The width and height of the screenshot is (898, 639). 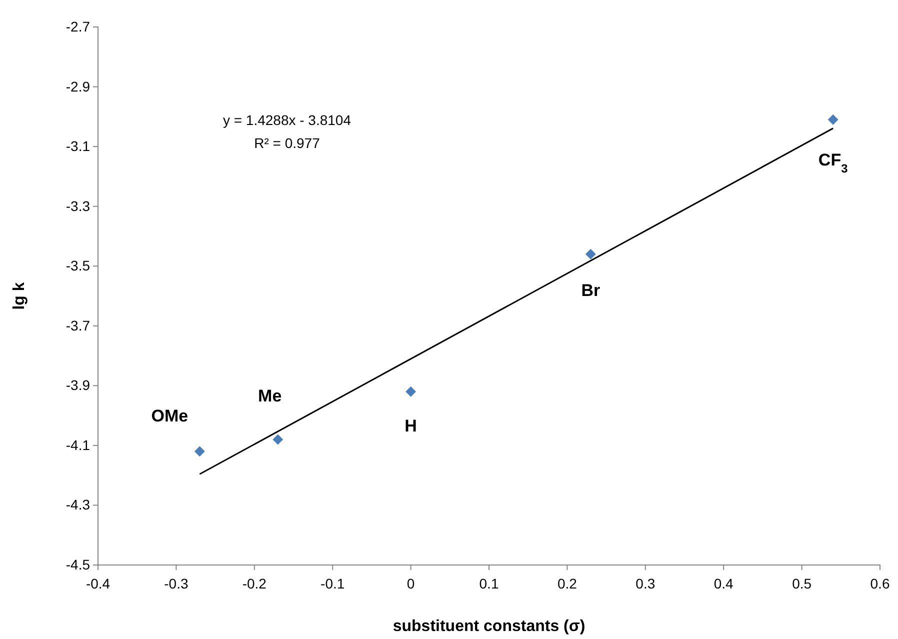 What do you see at coordinates (78, 564) in the screenshot?
I see `y-tick-label: -4.5` at bounding box center [78, 564].